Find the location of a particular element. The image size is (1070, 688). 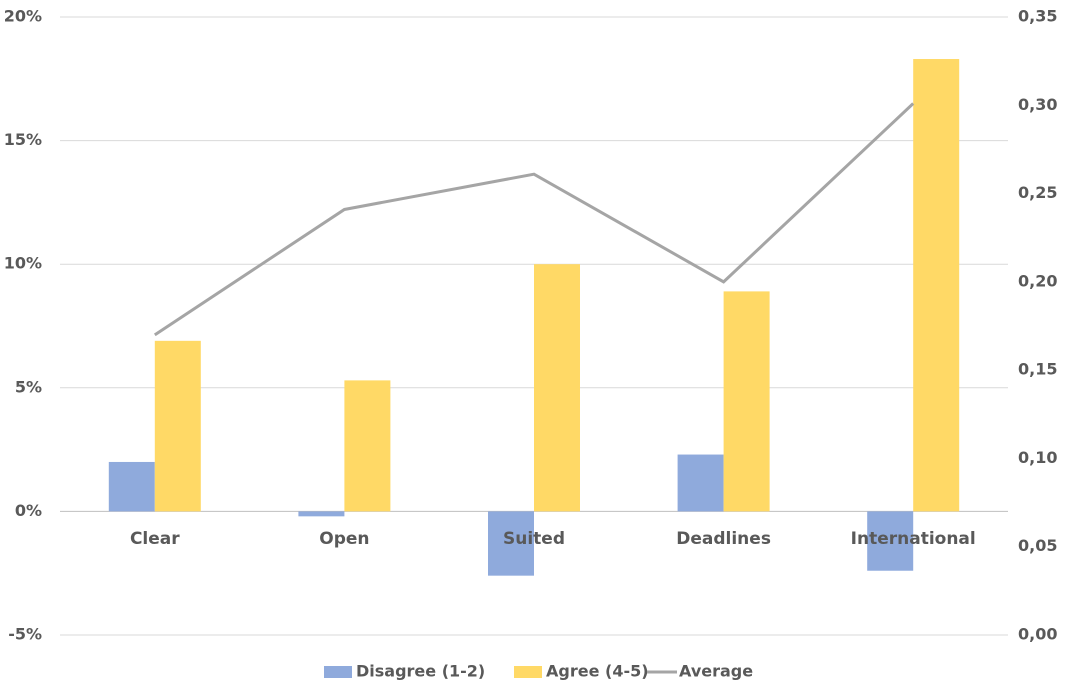

x-tick-label: Open is located at coordinates (344, 539).